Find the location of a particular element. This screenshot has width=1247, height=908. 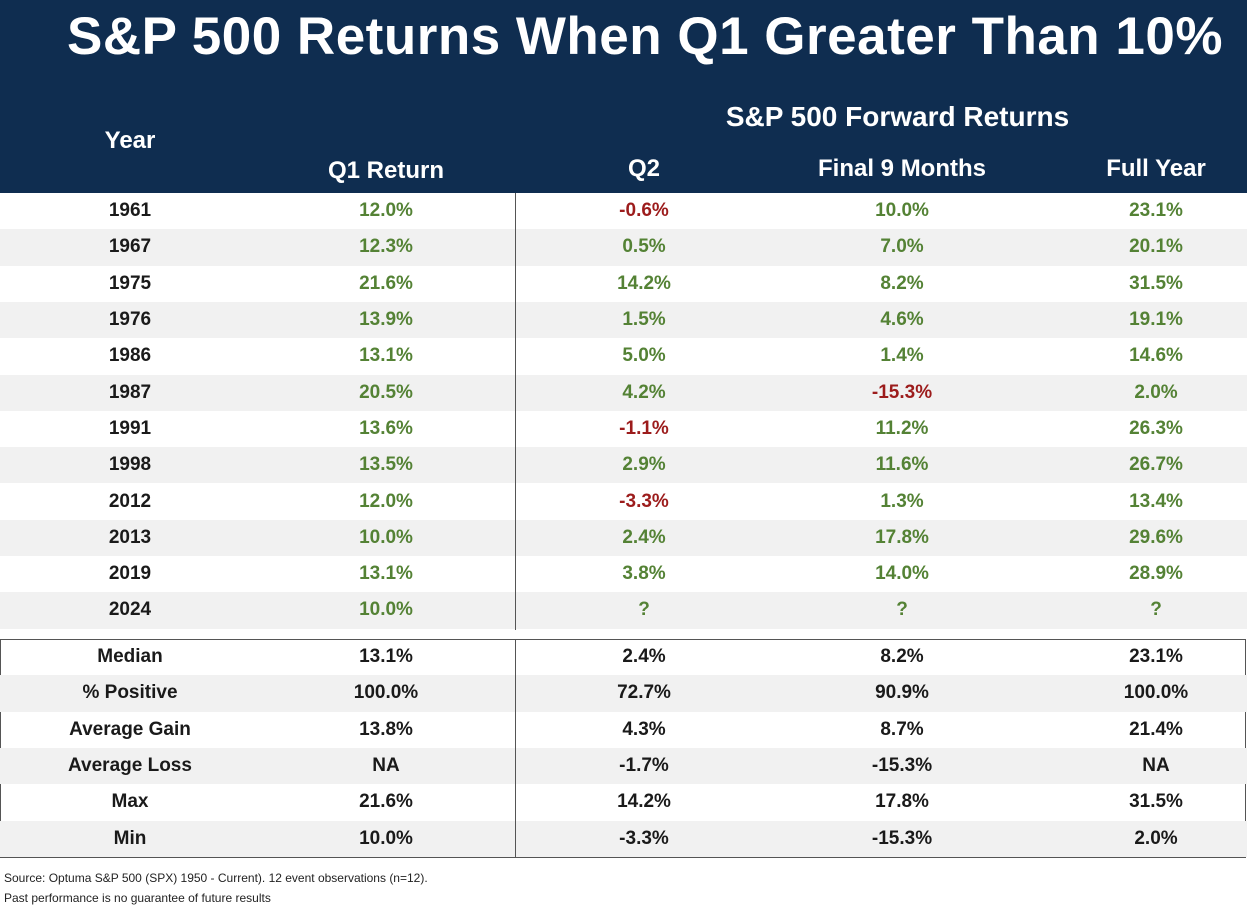

table-row: 2012 12.0% -3.3% 1.3% 13.4% is located at coordinates (623, 501).